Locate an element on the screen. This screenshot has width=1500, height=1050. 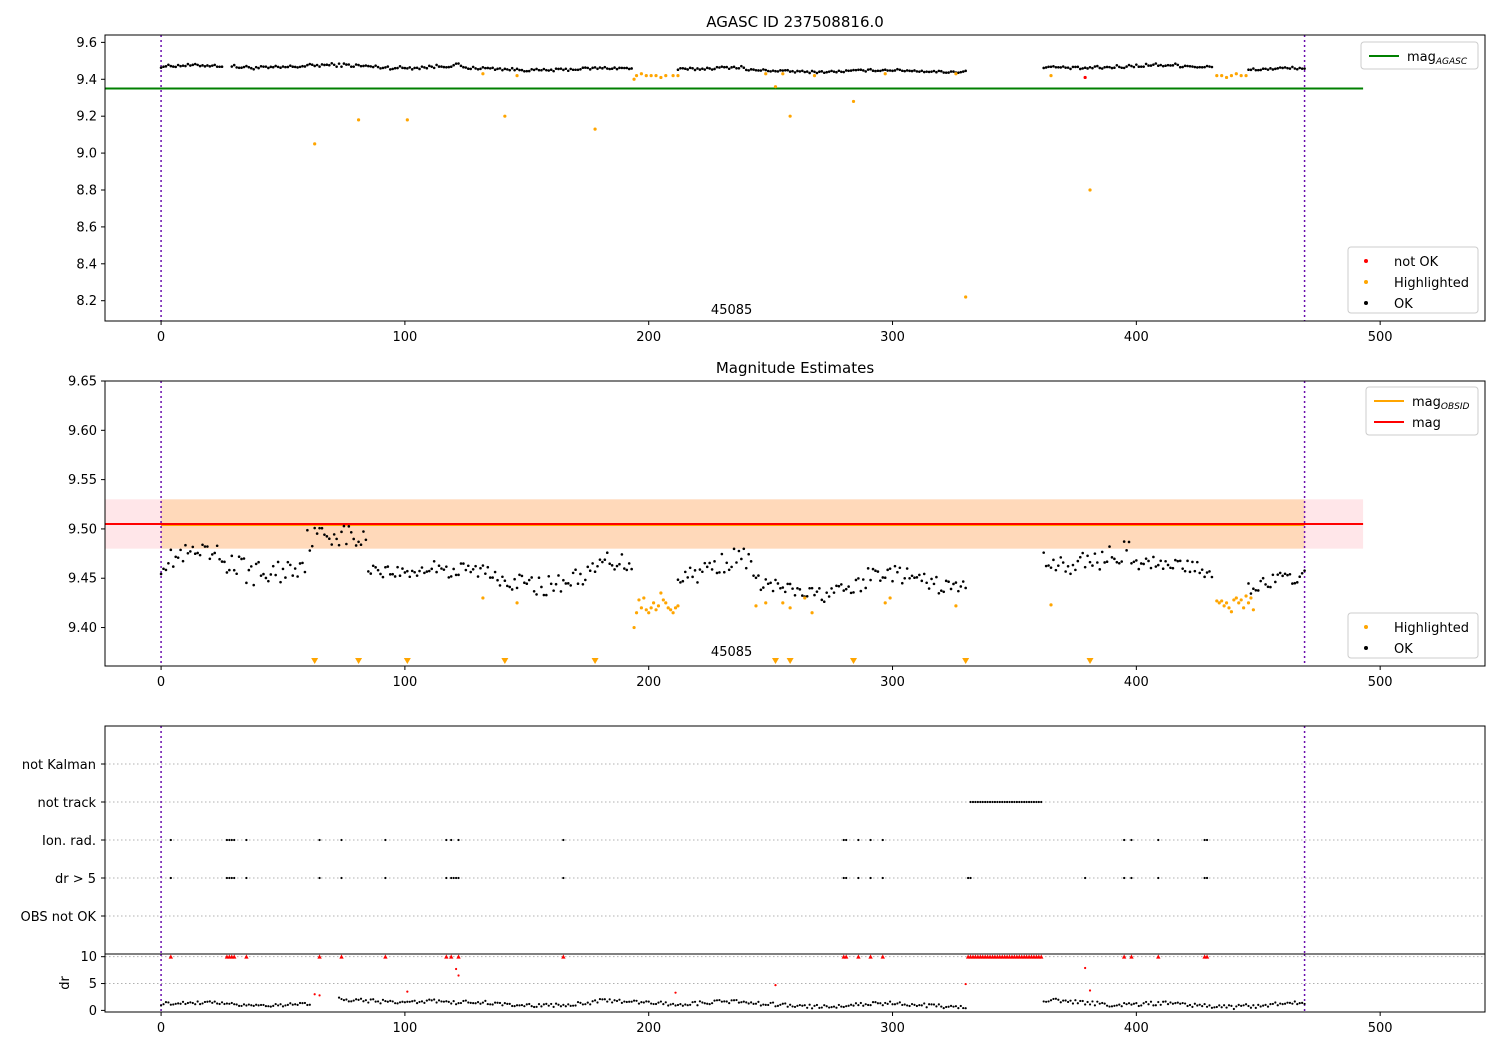
y-tick-label: 5 is located at coordinates (93, 984).